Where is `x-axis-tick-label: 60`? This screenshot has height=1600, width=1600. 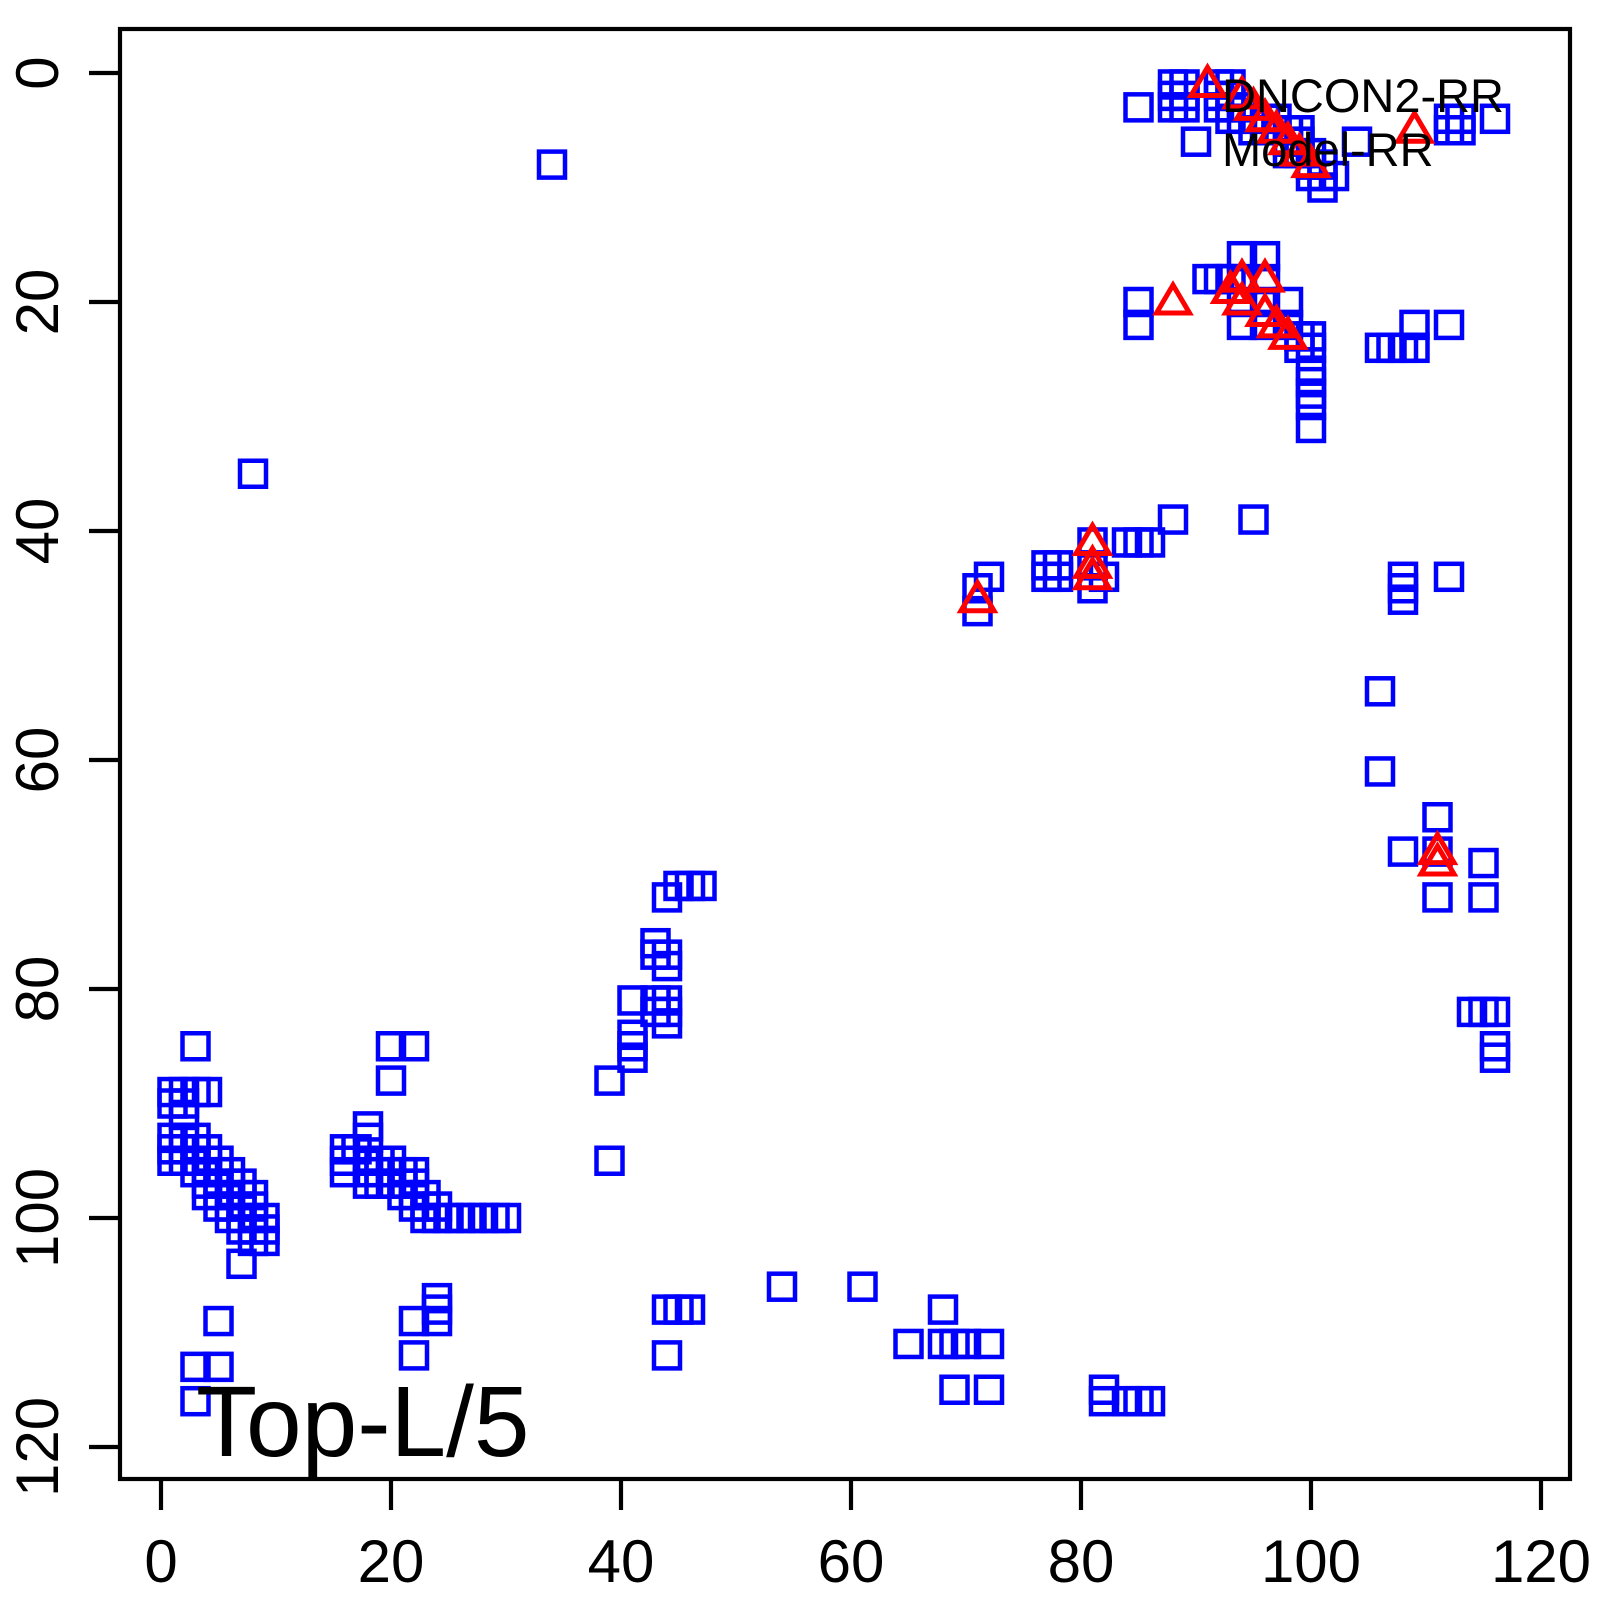 x-axis-tick-label: 60 is located at coordinates (851, 1561).